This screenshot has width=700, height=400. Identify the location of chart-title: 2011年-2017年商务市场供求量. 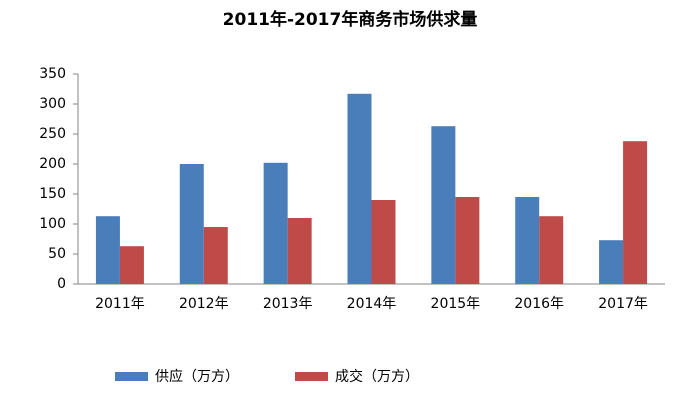
(350, 19).